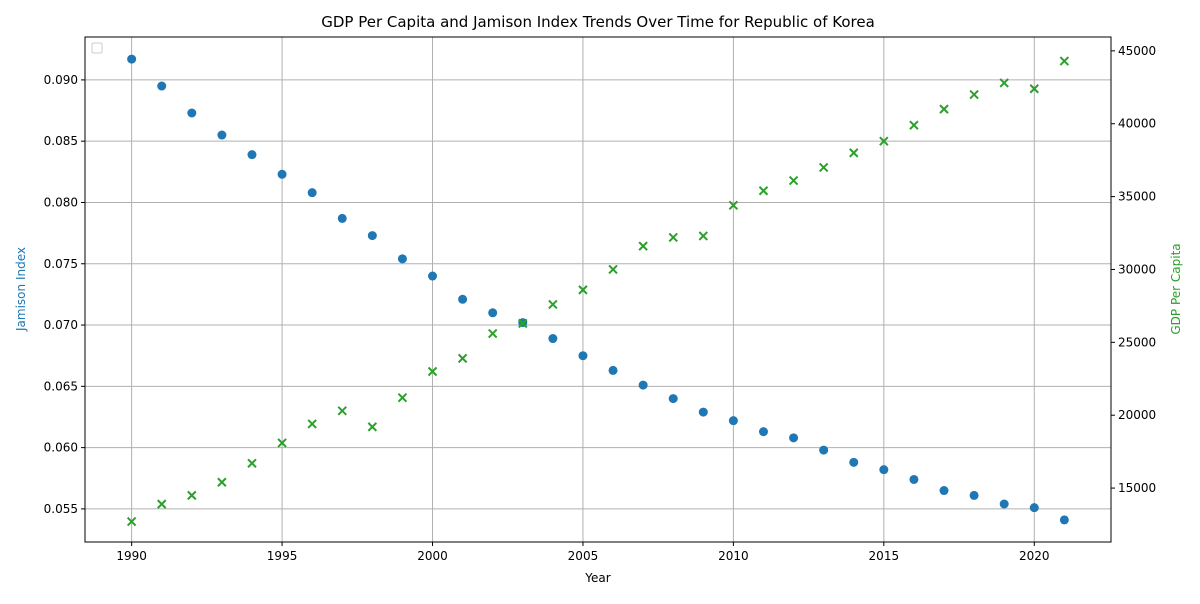 This screenshot has width=1200, height=604. What do you see at coordinates (884, 556) in the screenshot?
I see `x-tick-label: 2015` at bounding box center [884, 556].